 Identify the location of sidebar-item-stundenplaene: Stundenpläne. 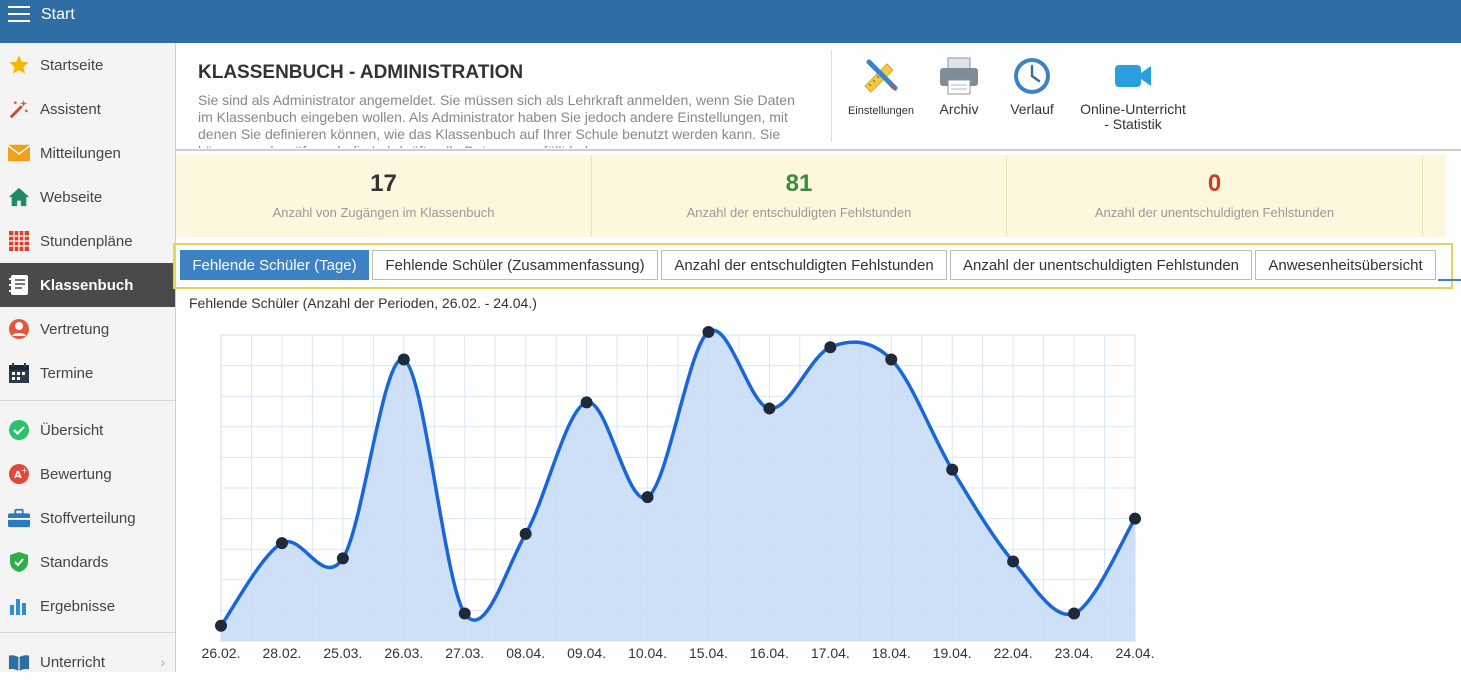
(87, 241).